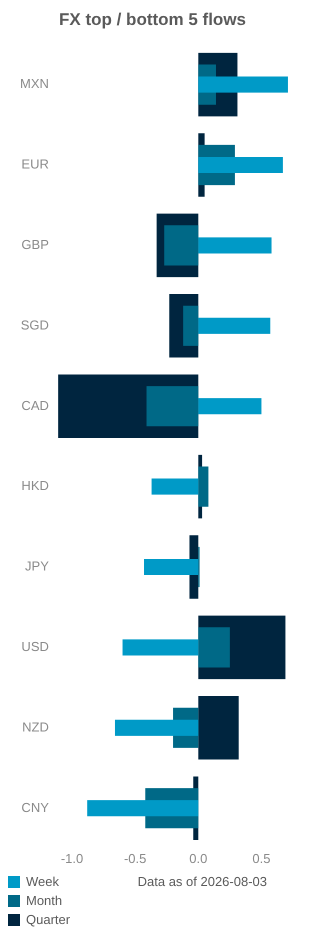 Image resolution: width=315 pixels, height=945 pixels. I want to click on y-tick-label: SGD, so click(34, 324).